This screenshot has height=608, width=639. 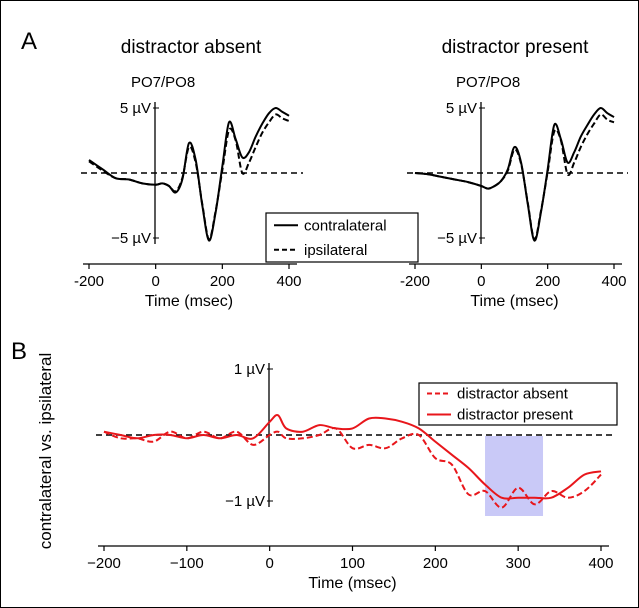 I want to click on chart1-series-contralateral, so click(x=189, y=174).